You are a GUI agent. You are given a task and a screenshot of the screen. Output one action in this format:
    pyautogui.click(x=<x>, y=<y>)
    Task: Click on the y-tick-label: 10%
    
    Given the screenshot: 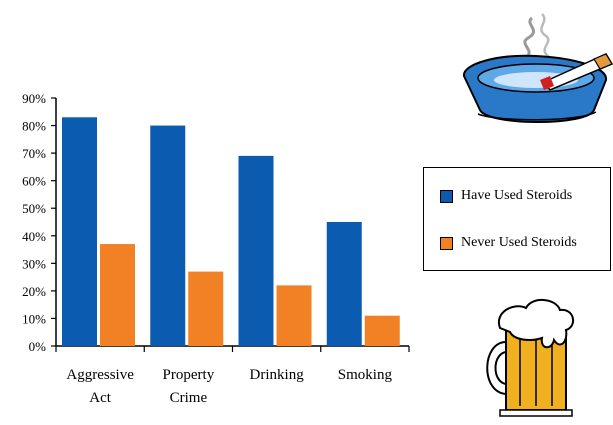 What is the action you would take?
    pyautogui.click(x=34, y=318)
    